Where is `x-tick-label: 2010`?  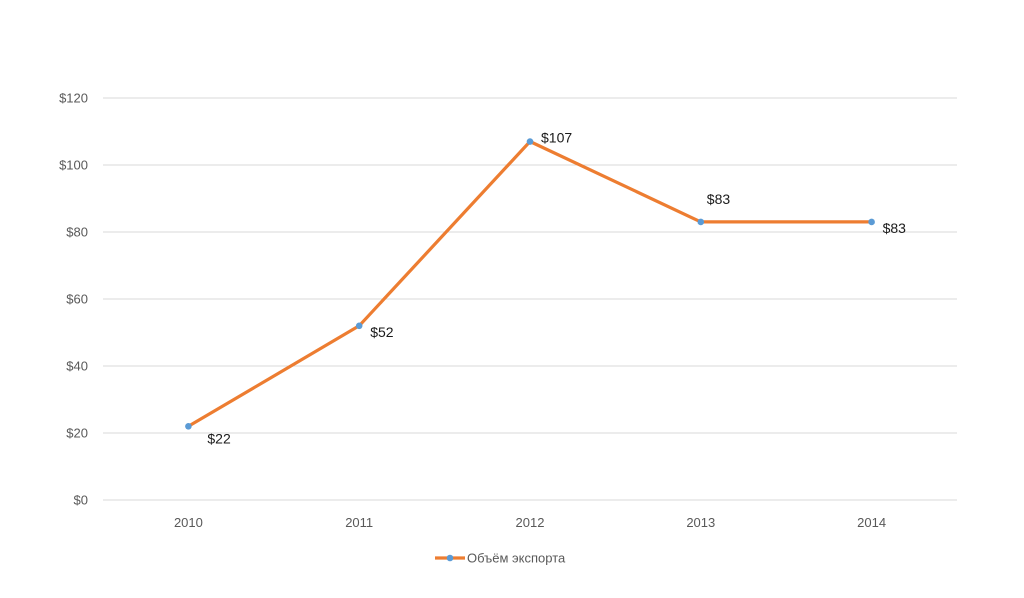 x-tick-label: 2010 is located at coordinates (188, 522).